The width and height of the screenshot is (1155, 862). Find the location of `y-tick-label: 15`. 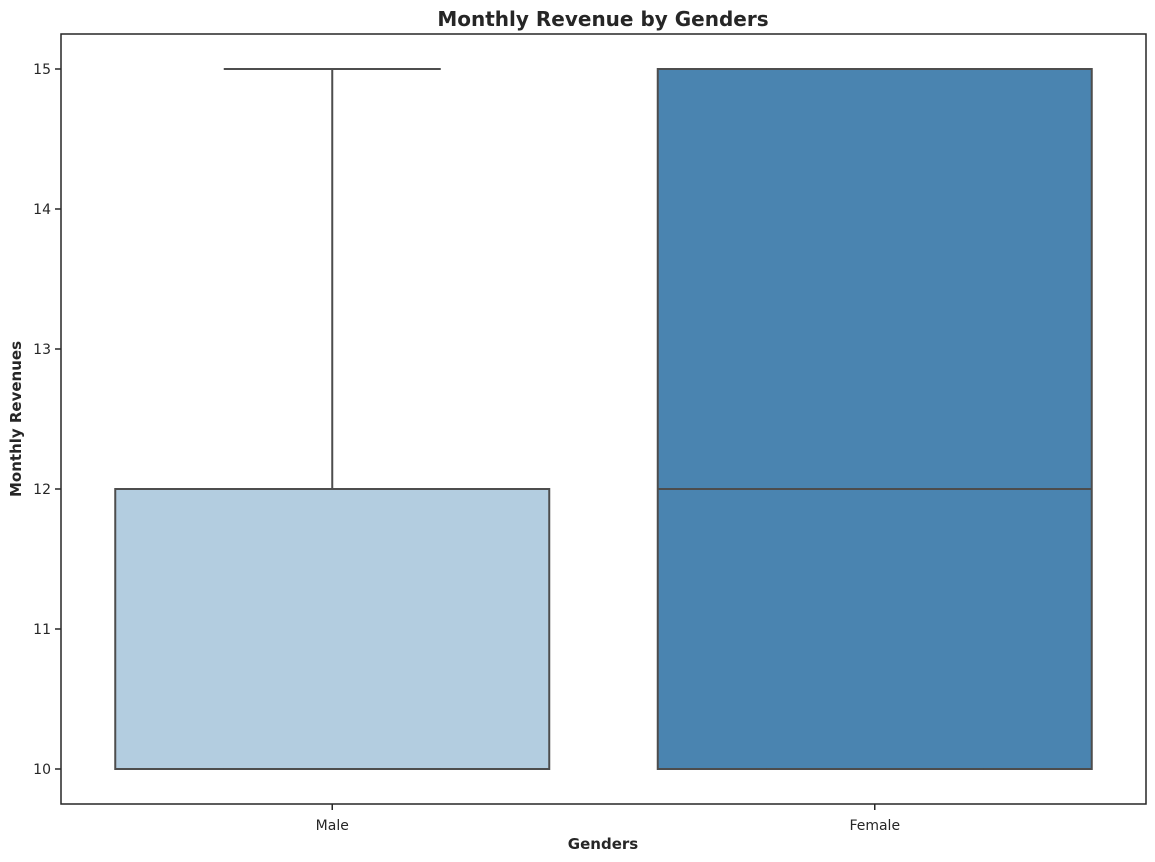

y-tick-label: 15 is located at coordinates (42, 70).